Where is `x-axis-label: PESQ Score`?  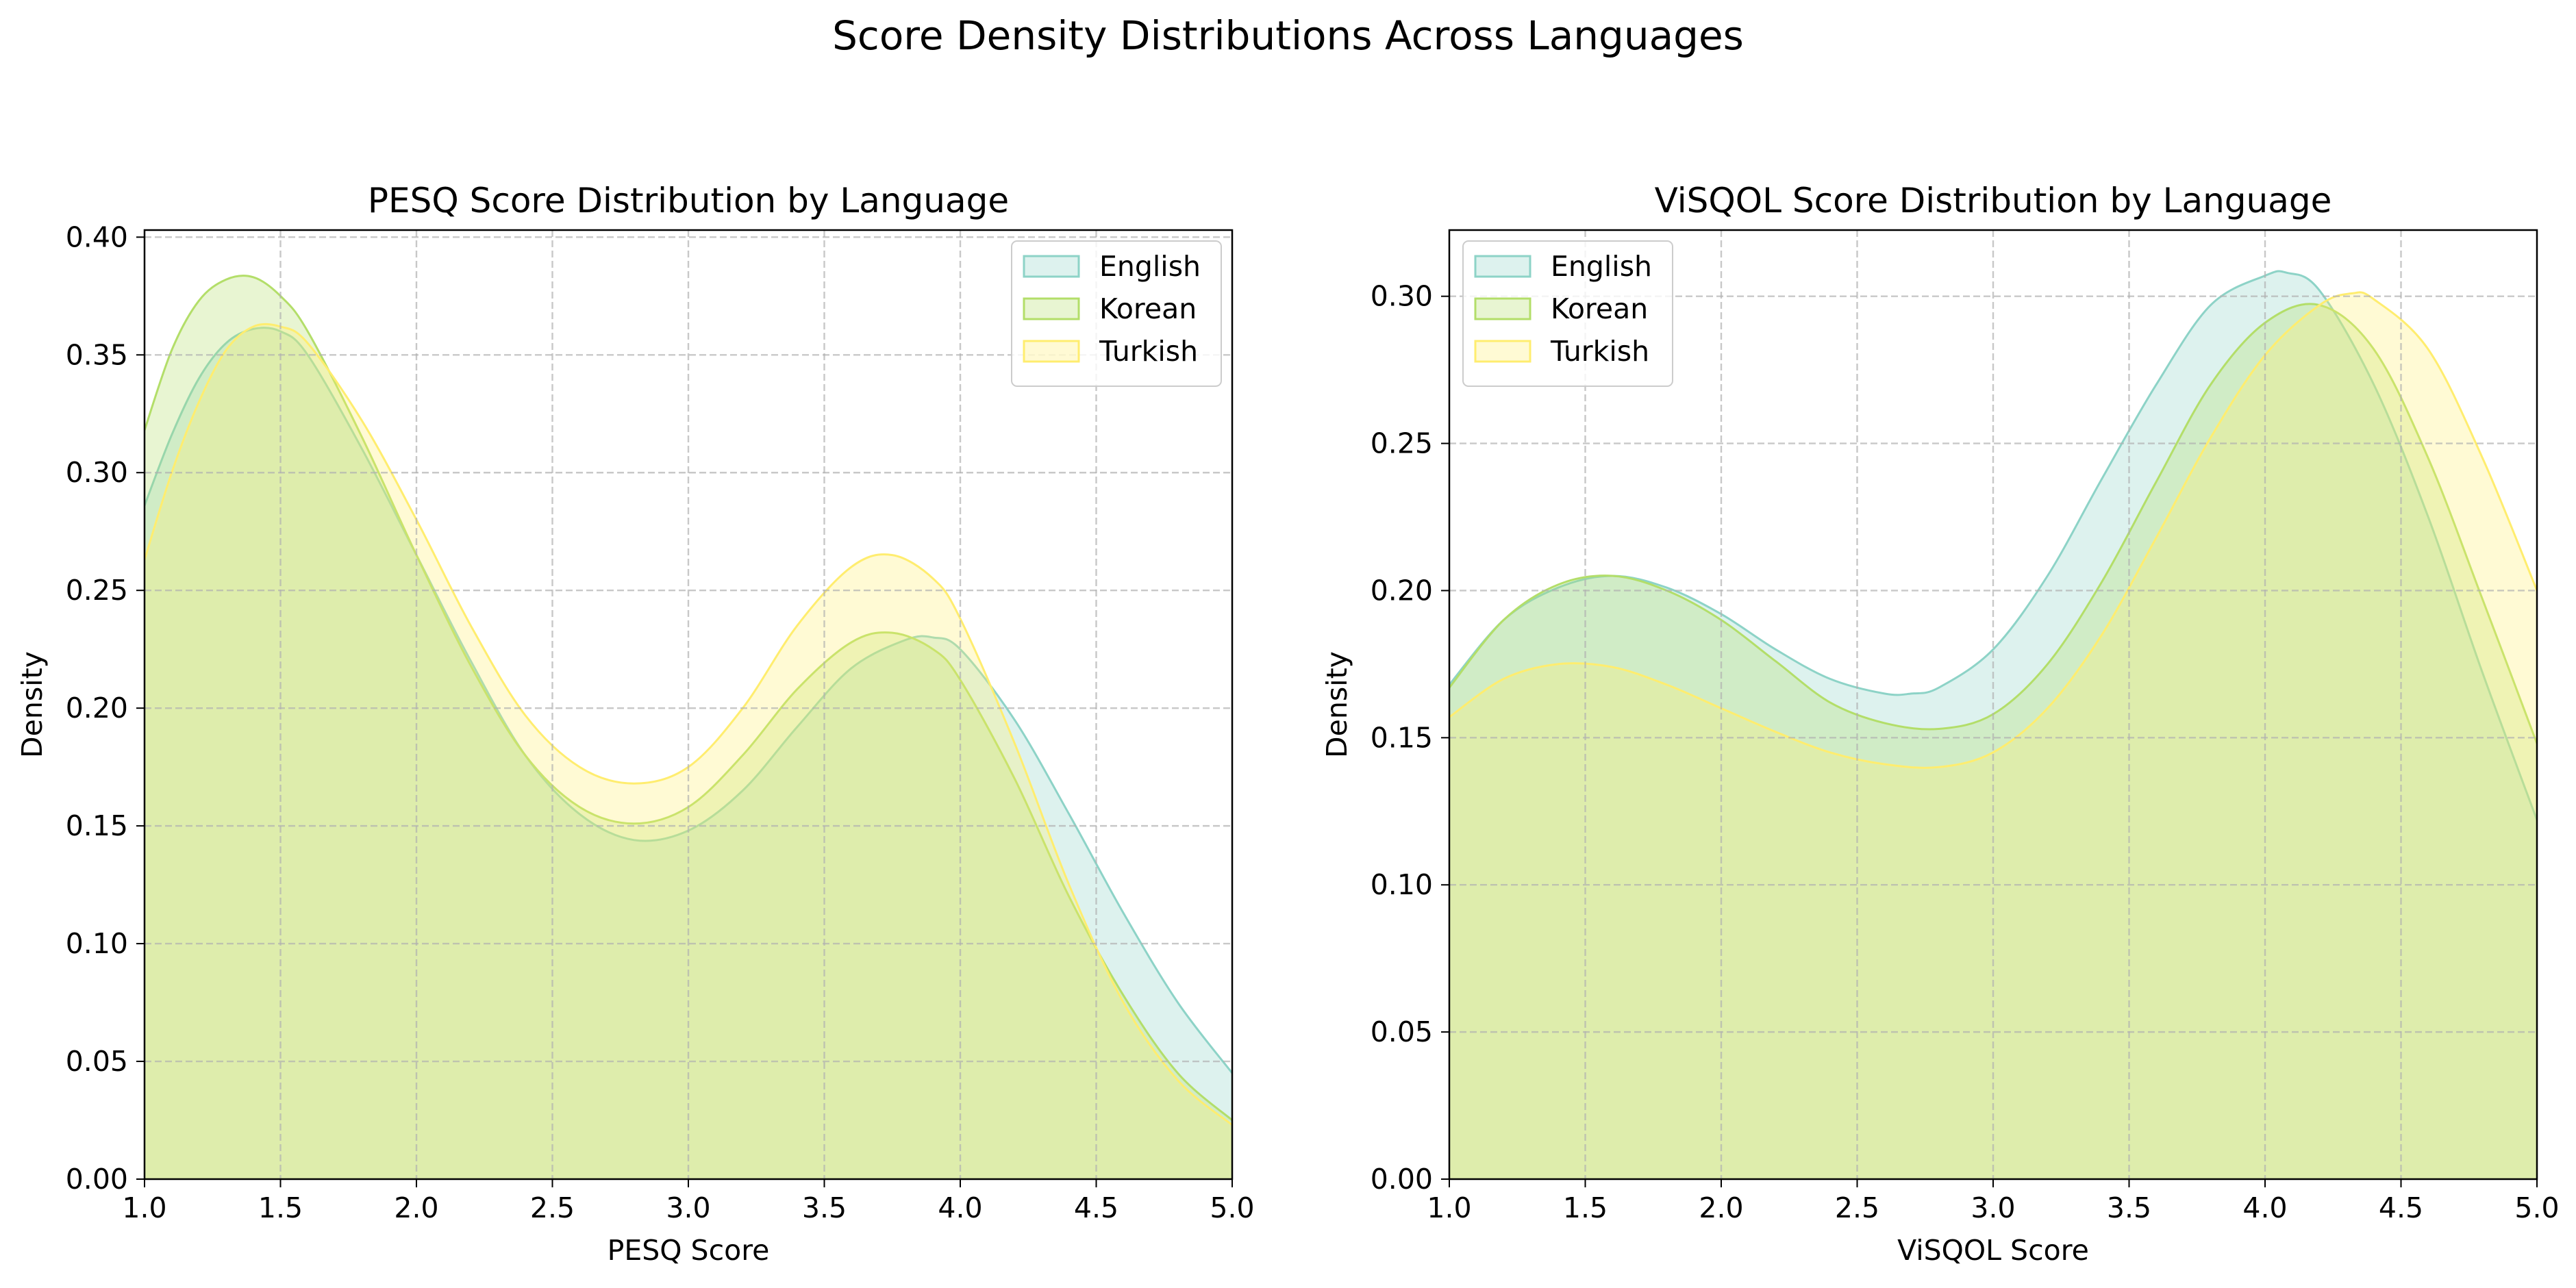 x-axis-label: PESQ Score is located at coordinates (689, 1250).